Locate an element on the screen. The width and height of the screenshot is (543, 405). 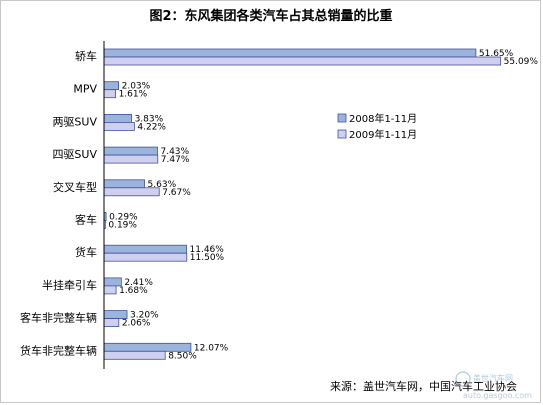
data-label: 0.29% is located at coordinates (123, 218).